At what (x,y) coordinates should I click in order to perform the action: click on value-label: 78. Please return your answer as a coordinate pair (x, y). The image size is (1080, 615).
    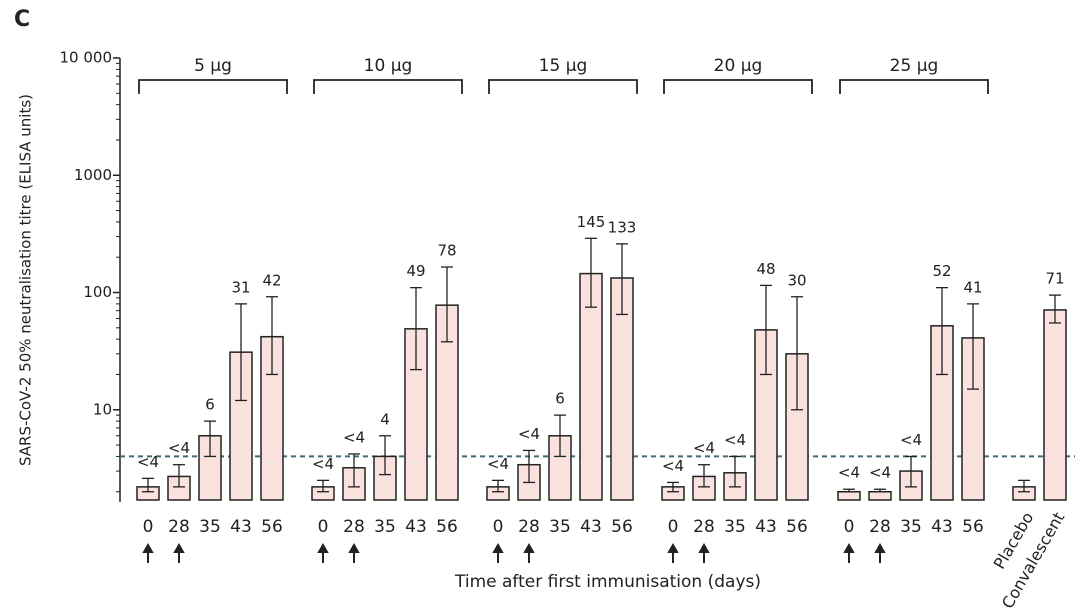
    Looking at the image, I should click on (446, 251).